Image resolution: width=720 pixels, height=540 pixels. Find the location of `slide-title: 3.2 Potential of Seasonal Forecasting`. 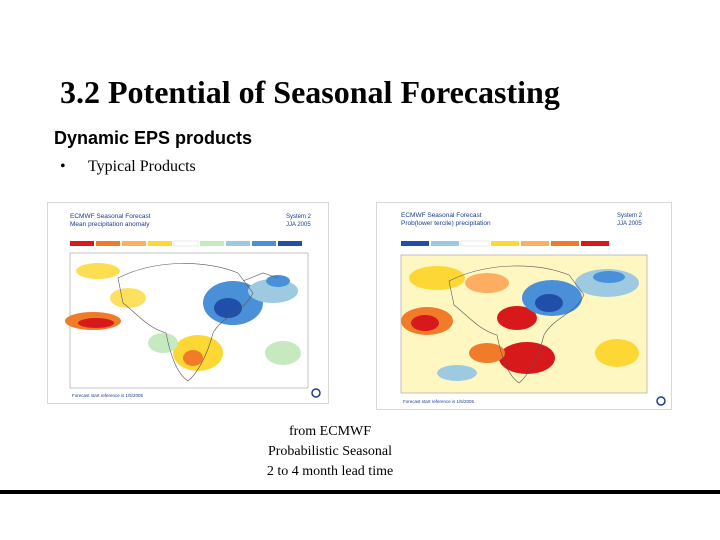

slide-title: 3.2 Potential of Seasonal Forecasting is located at coordinates (310, 92).